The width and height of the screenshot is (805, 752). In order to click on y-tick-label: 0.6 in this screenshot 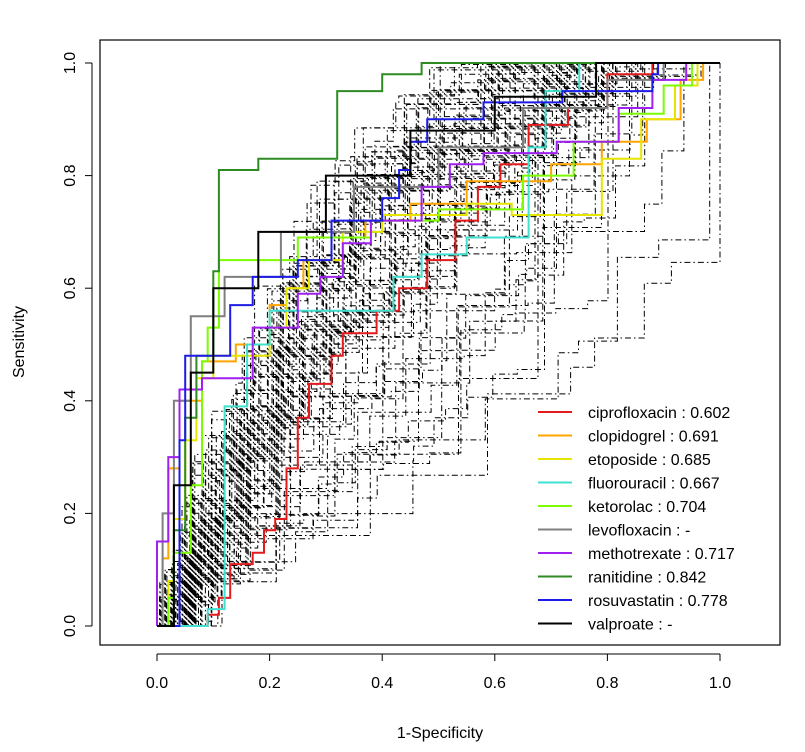, I will do `click(70, 288)`.